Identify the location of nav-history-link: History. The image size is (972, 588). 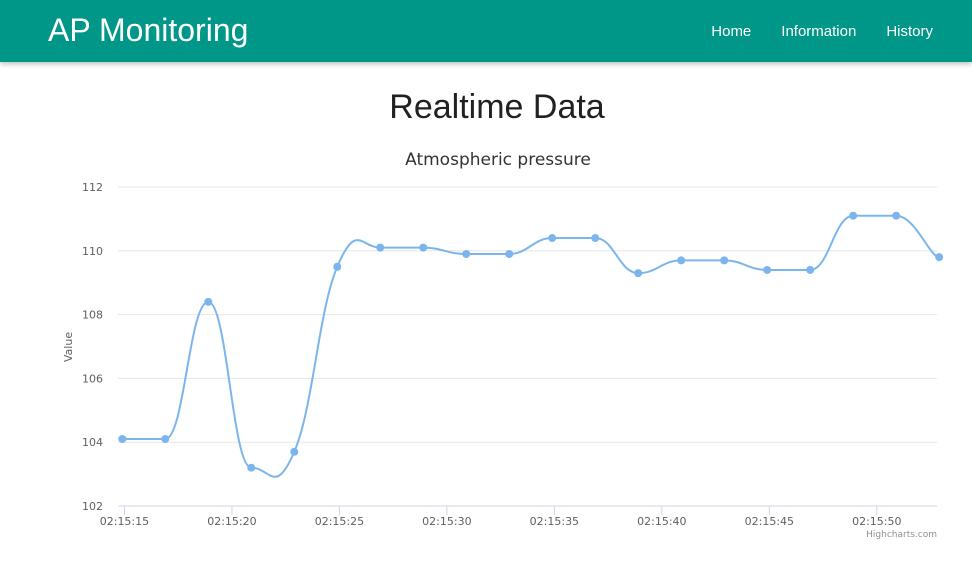
(909, 31).